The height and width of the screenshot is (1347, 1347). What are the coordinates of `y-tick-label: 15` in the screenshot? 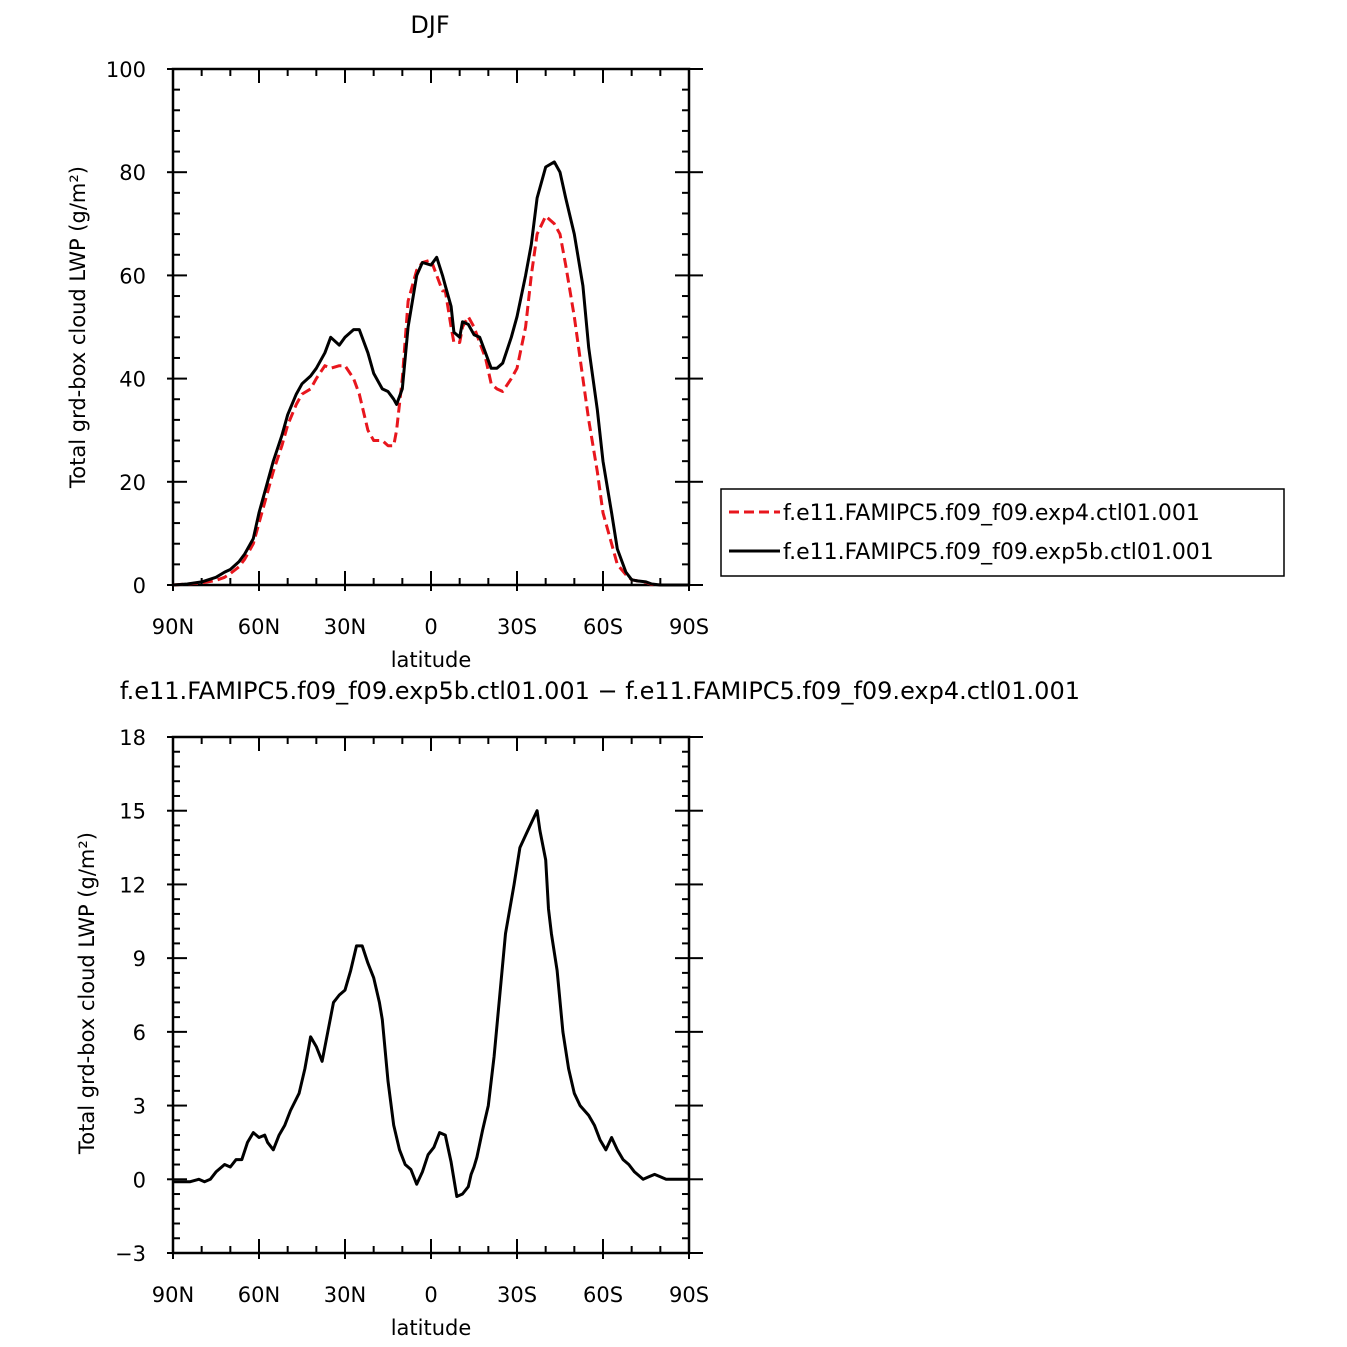 It's located at (132, 812).